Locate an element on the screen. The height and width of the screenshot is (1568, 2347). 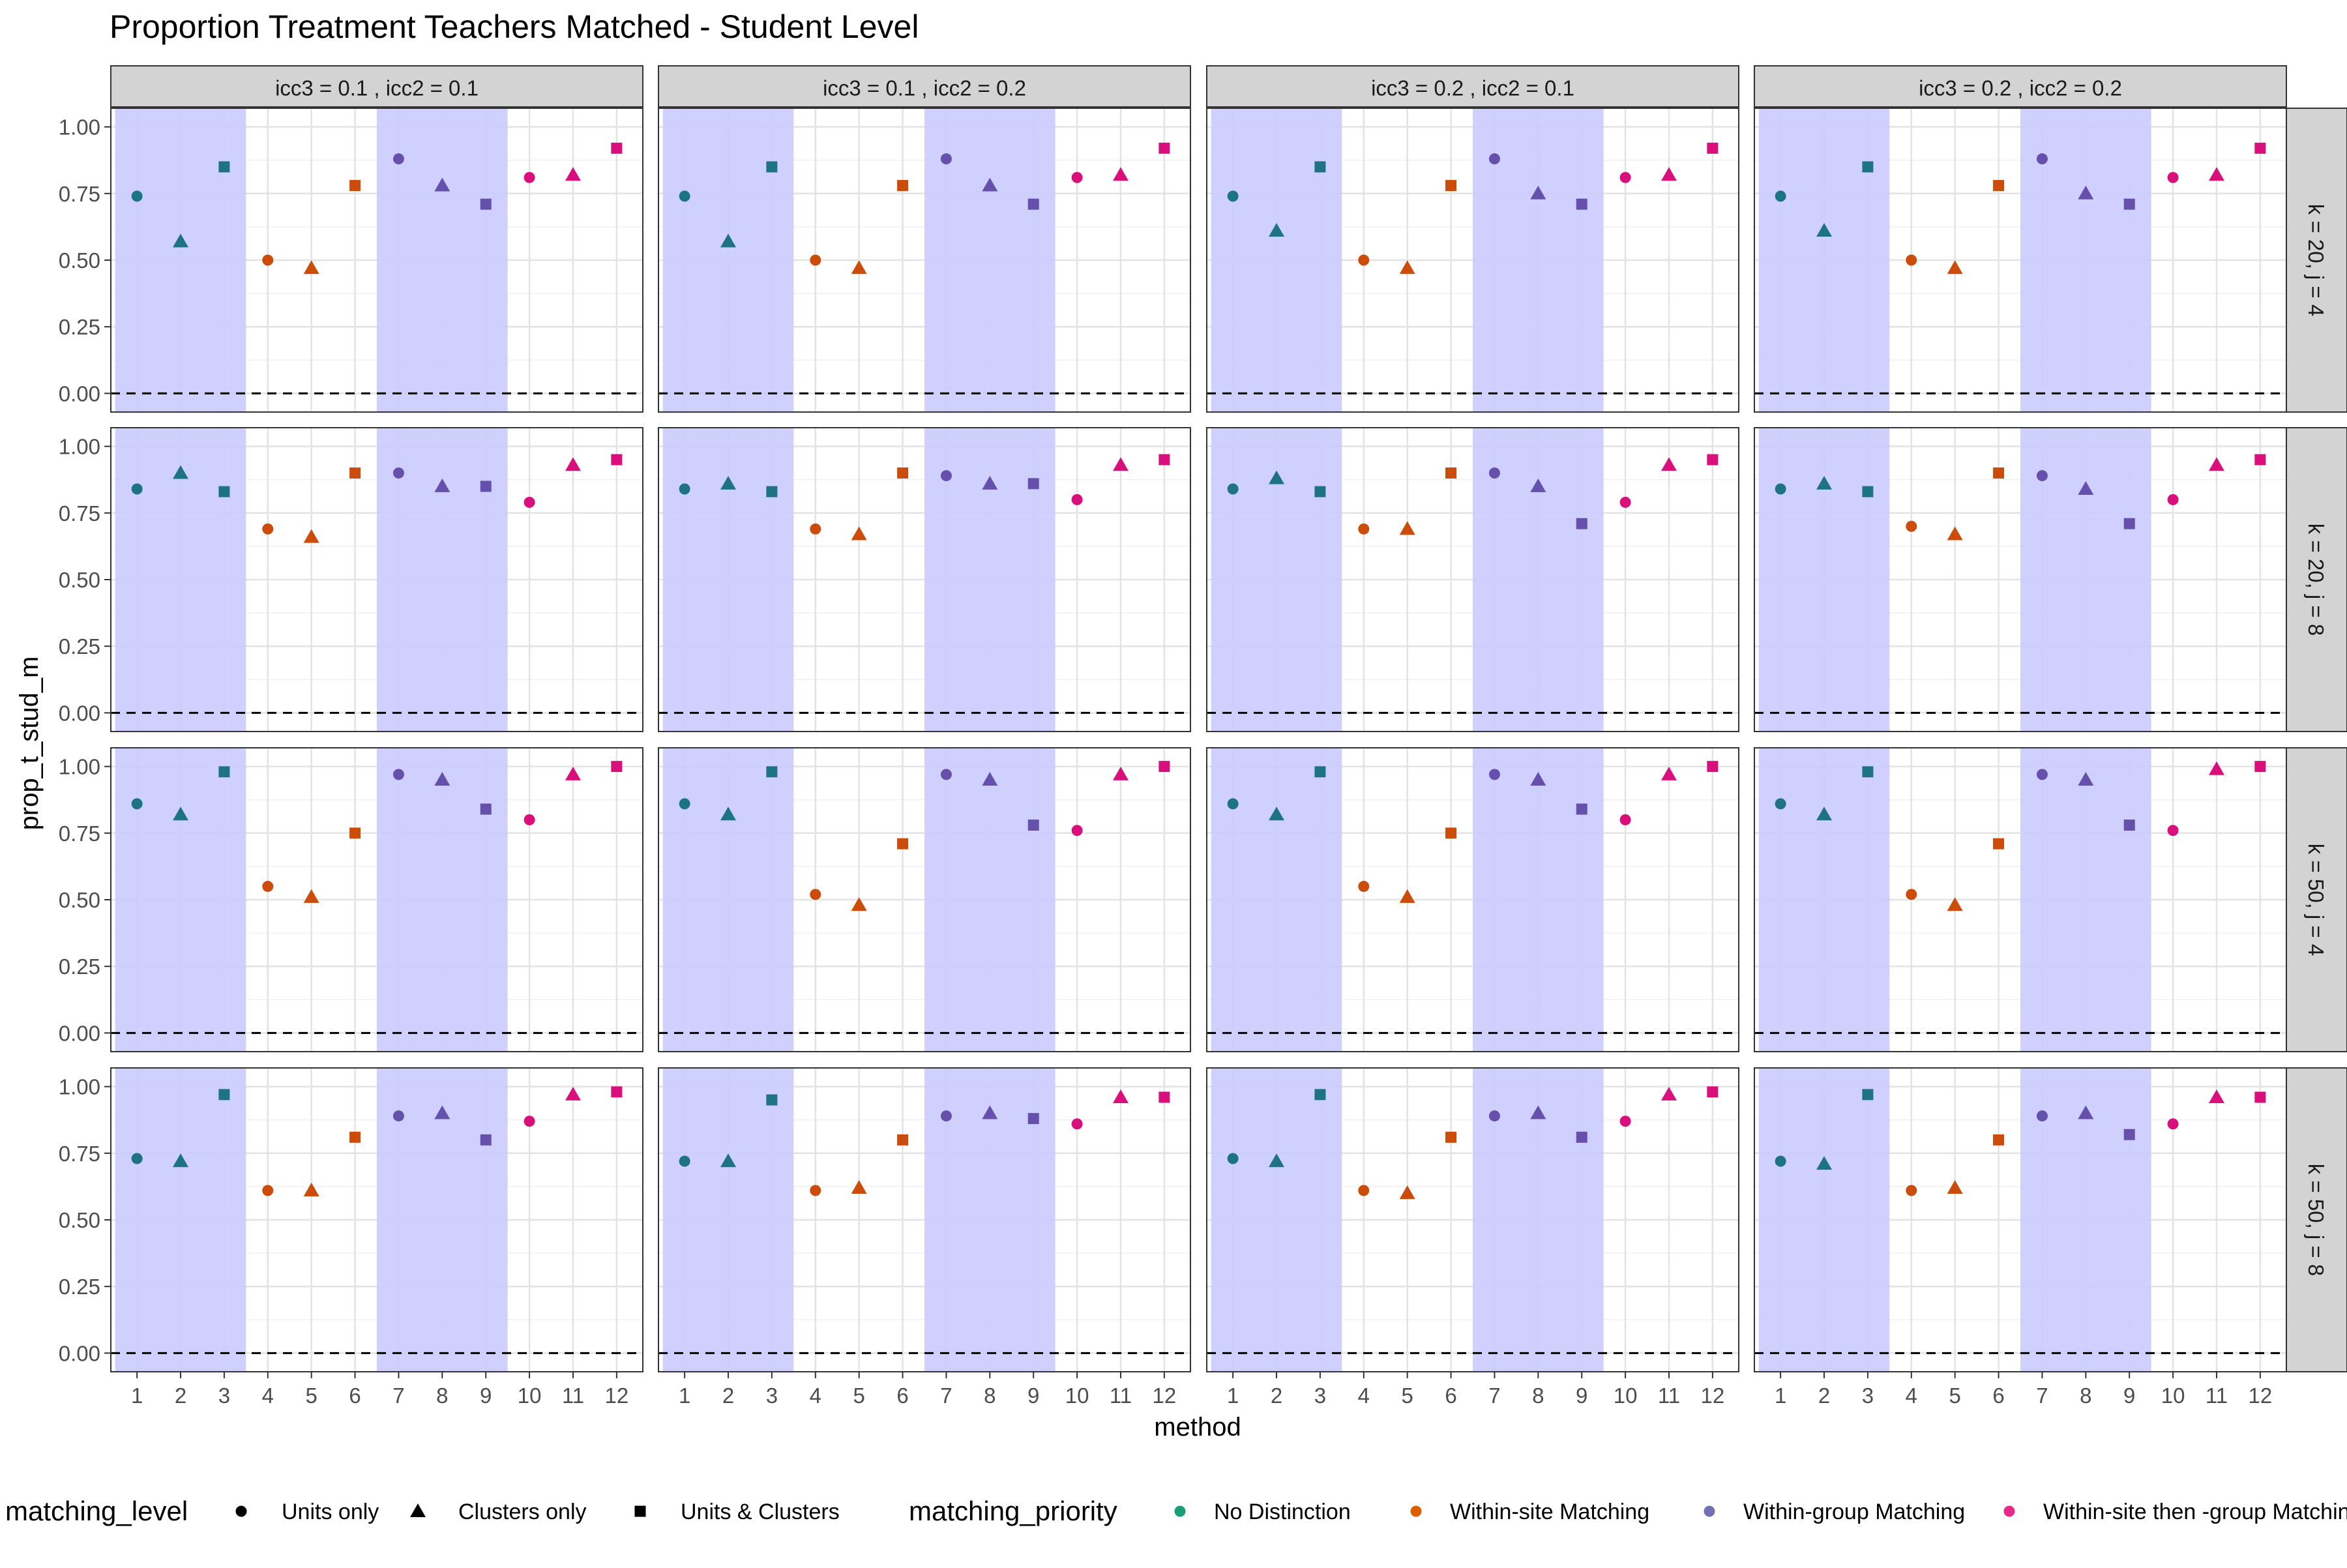
legend-shape-title: matching_level is located at coordinates (96, 1511).